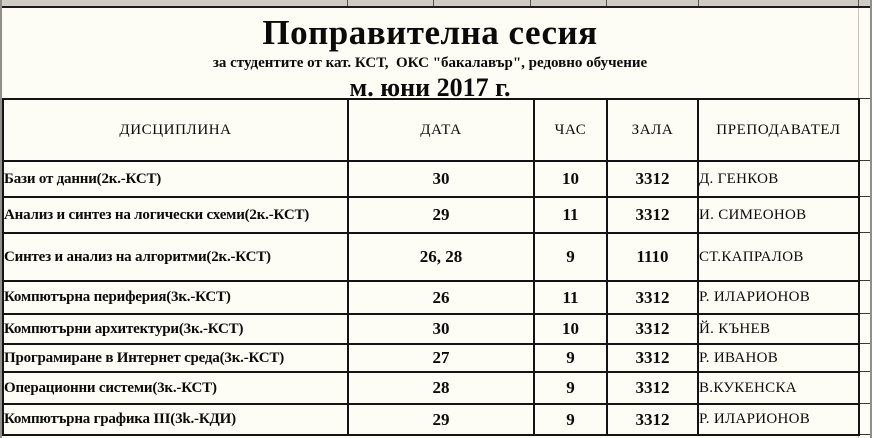  I want to click on discipline-cell: Бази от данни(2к.-КСТ), so click(175, 179).